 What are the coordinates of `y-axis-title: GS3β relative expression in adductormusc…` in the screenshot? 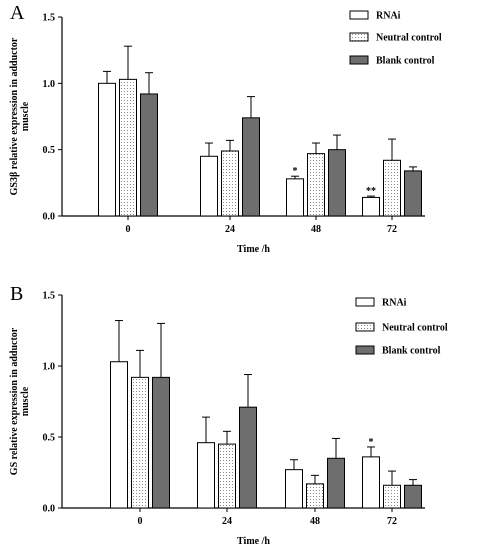 It's located at (20, 116).